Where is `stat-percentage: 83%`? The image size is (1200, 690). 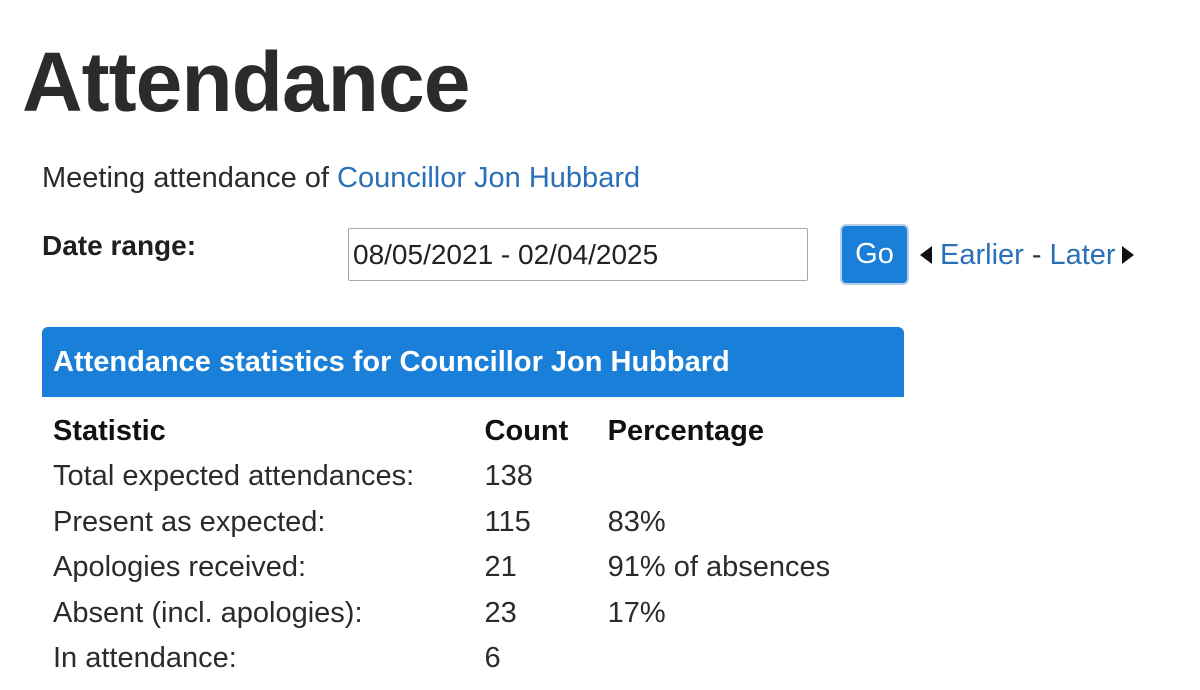 stat-percentage: 83% is located at coordinates (636, 521).